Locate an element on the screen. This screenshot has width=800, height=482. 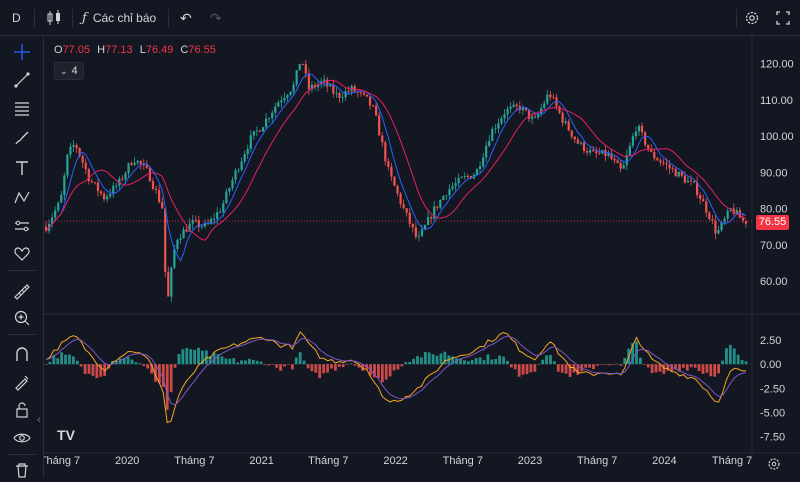
brush-tool is located at coordinates (22, 138).